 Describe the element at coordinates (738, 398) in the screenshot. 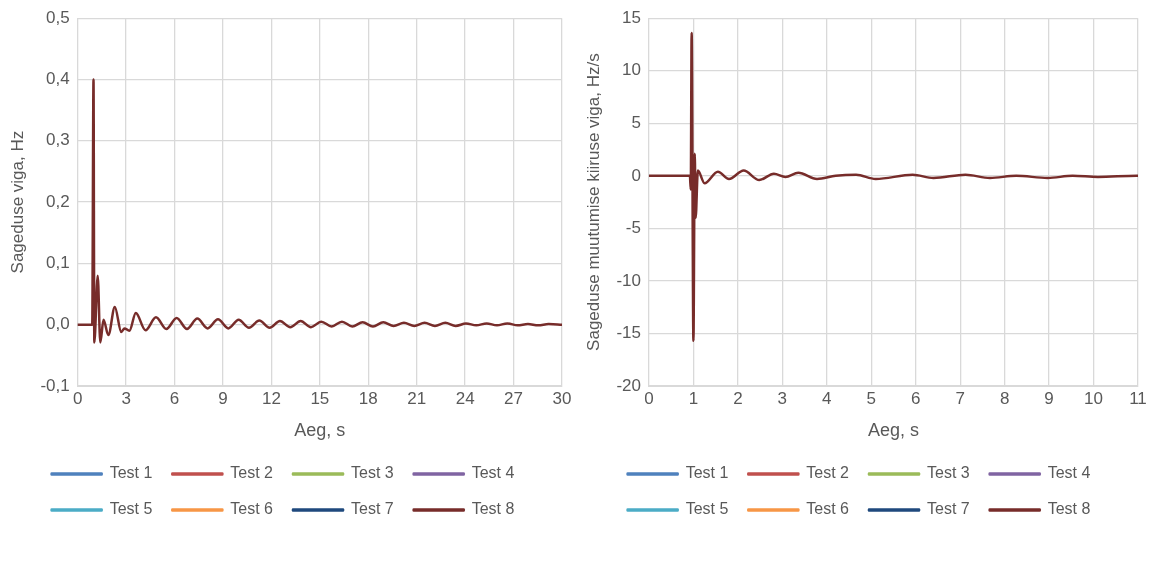

I see `x-tick-label: 2` at that location.